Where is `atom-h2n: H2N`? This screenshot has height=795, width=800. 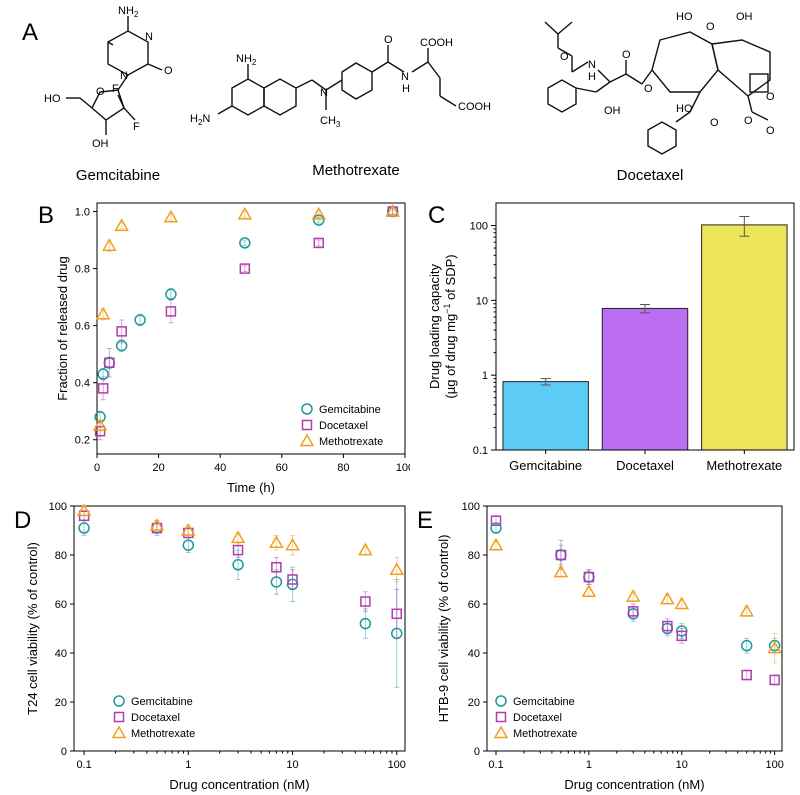 atom-h2n: H2N is located at coordinates (200, 120).